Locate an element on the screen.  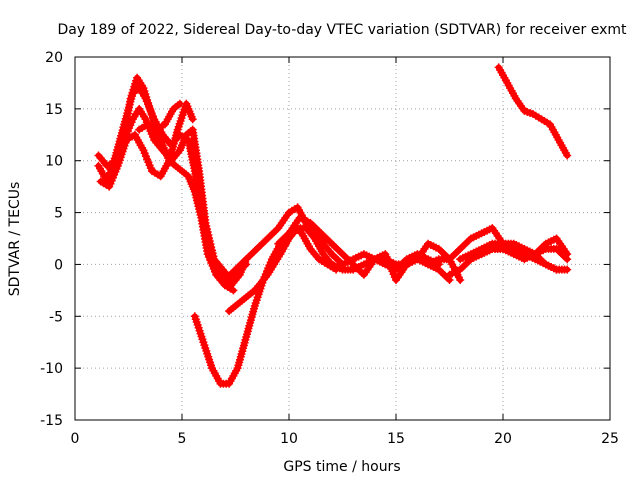
x-tick-label: 5 is located at coordinates (182, 439).